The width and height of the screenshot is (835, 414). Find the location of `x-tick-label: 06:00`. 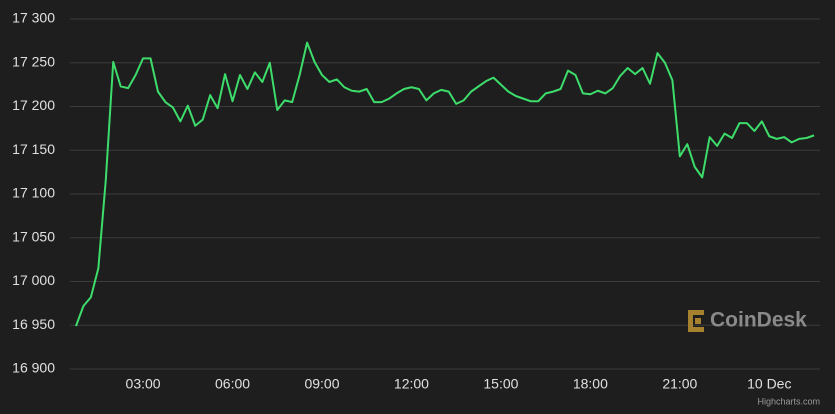

x-tick-label: 06:00 is located at coordinates (232, 384).